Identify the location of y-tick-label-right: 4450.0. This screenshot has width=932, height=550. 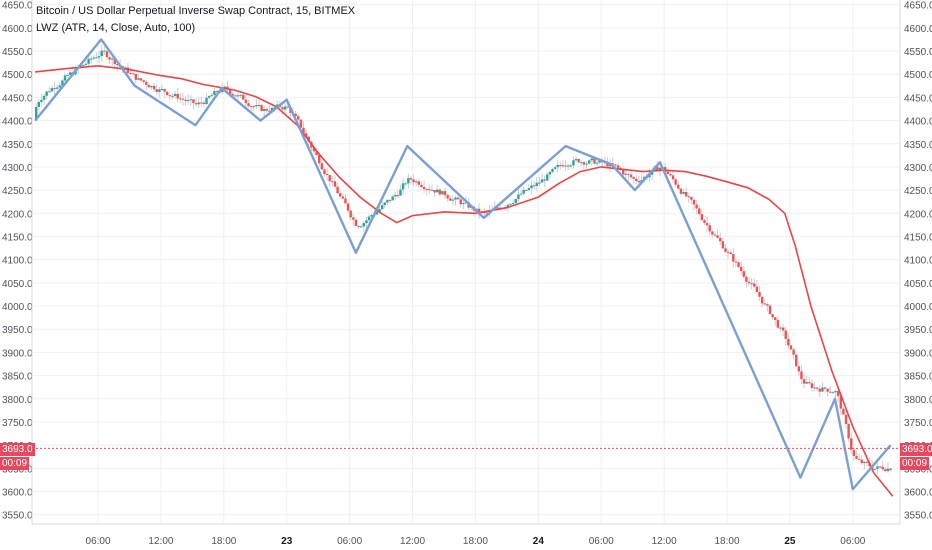
(918, 98).